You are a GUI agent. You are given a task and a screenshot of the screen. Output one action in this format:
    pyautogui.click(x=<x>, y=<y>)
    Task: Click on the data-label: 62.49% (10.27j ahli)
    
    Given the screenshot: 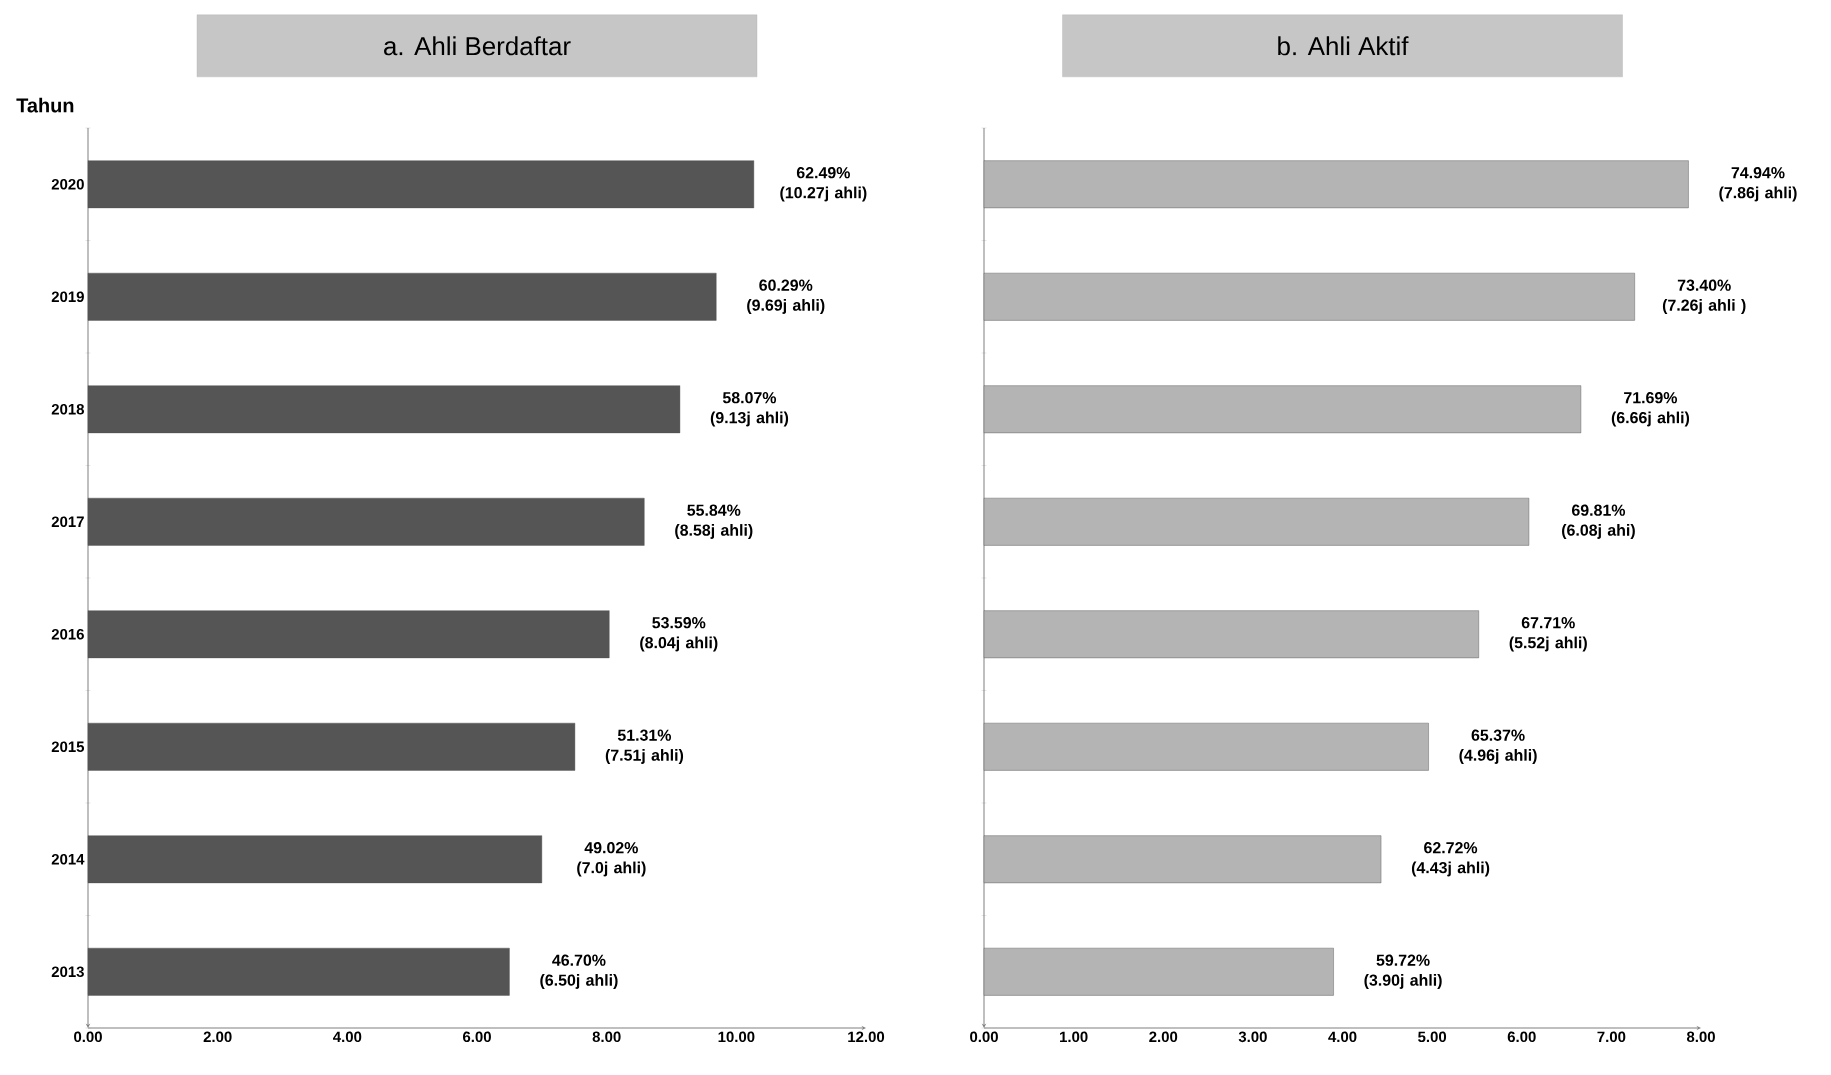 What is the action you would take?
    pyautogui.click(x=823, y=184)
    